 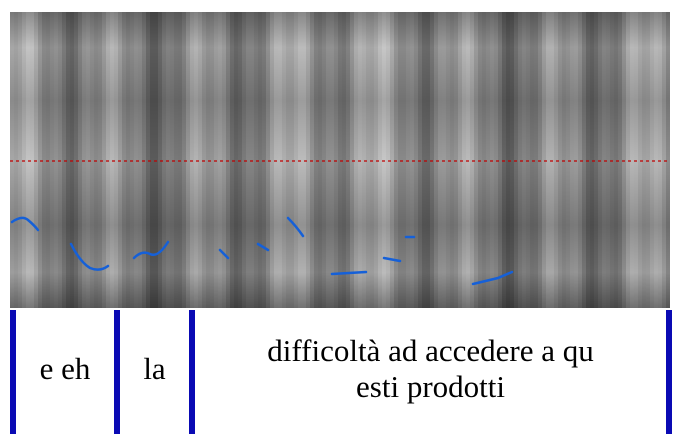 What do you see at coordinates (154, 368) in the screenshot?
I see `interval-text: la` at bounding box center [154, 368].